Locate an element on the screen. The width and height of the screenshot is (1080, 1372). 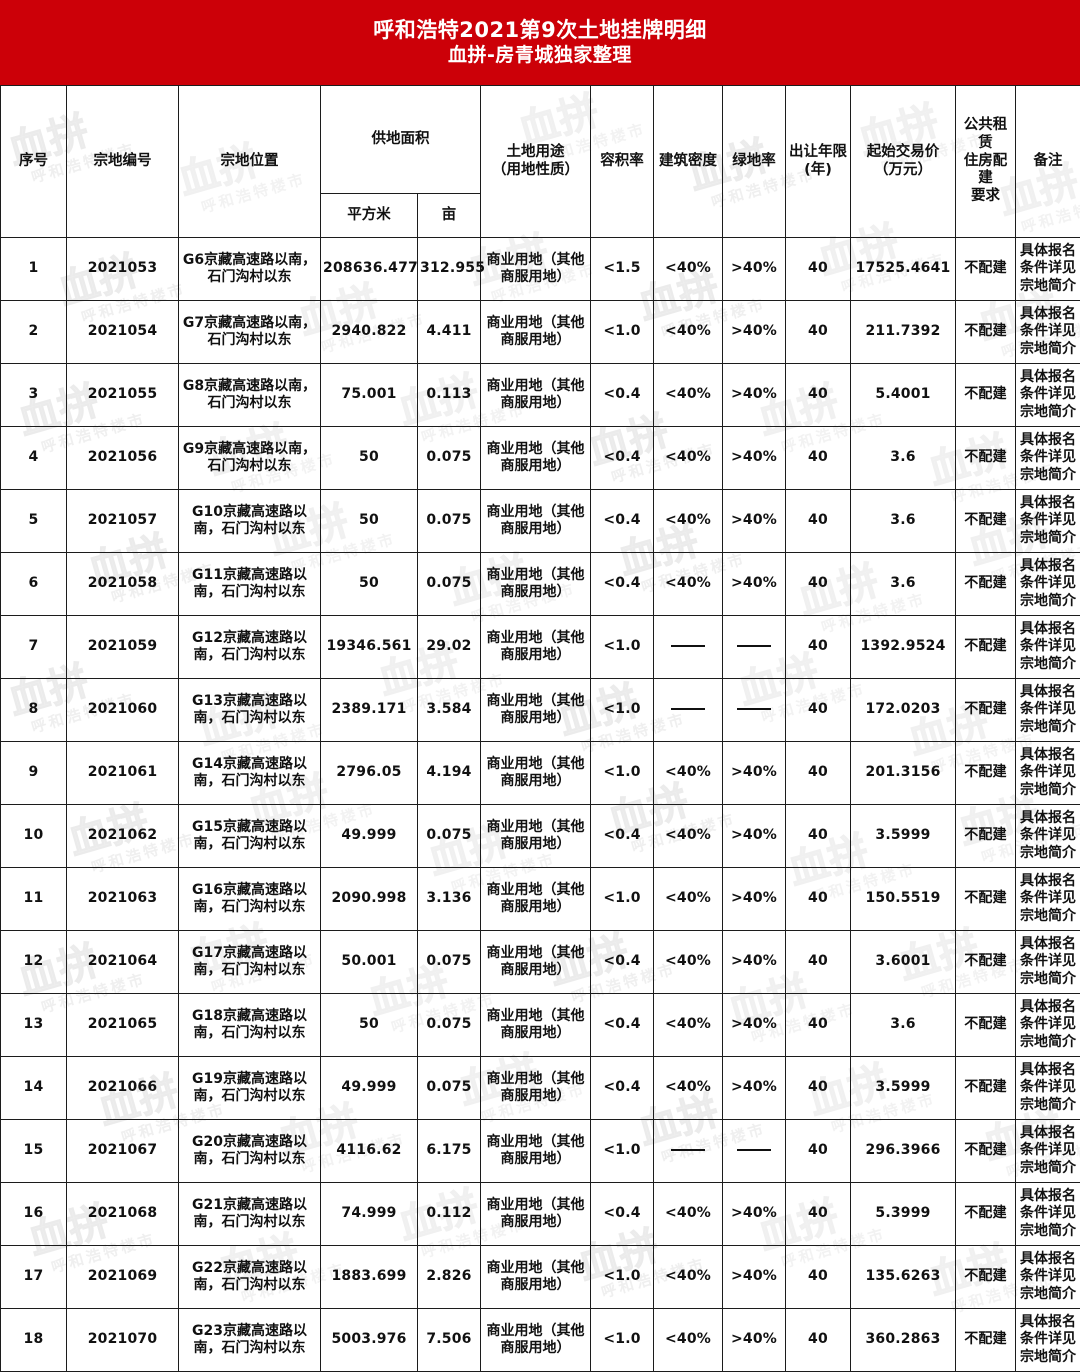
col-header-supply-area: 供地面积 is located at coordinates (401, 140).